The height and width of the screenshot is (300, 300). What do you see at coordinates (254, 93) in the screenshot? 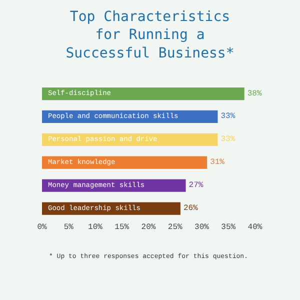
I see `data-label: 38%` at bounding box center [254, 93].